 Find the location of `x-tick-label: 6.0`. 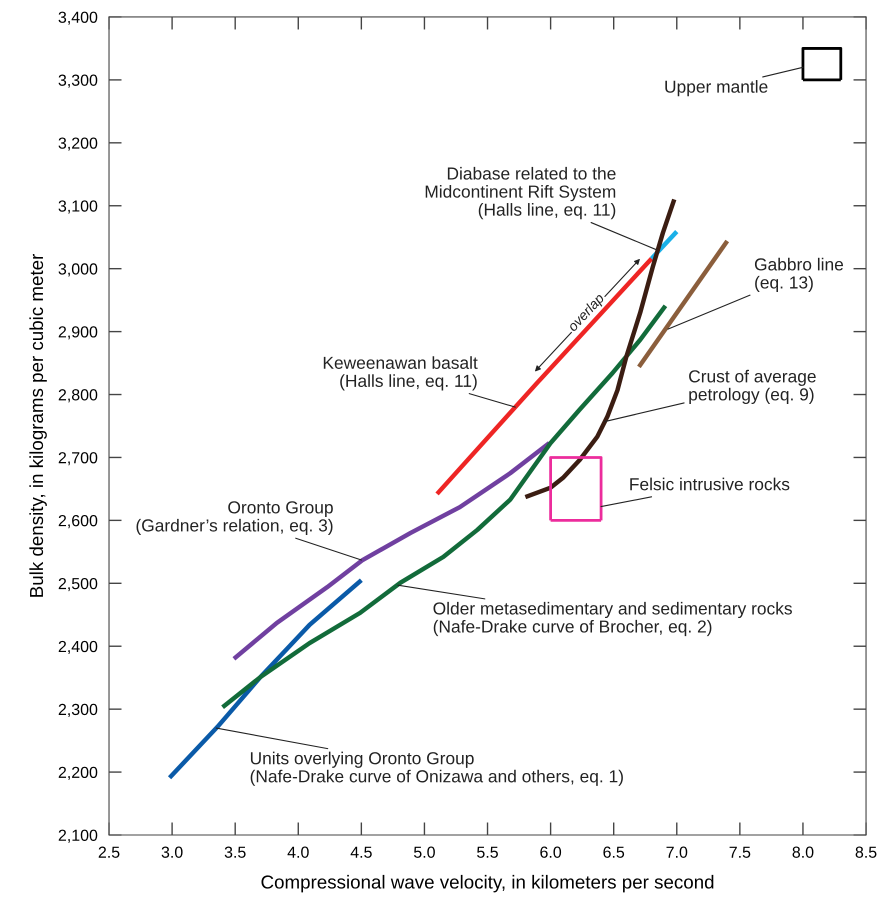

x-tick-label: 6.0 is located at coordinates (551, 852).